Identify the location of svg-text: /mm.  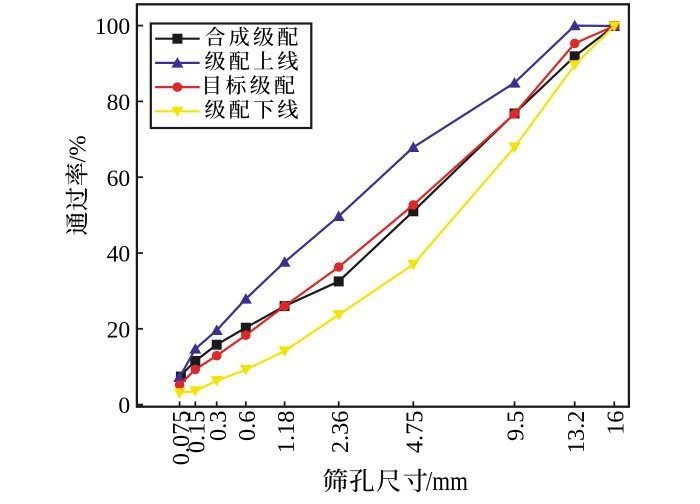
(447, 481).